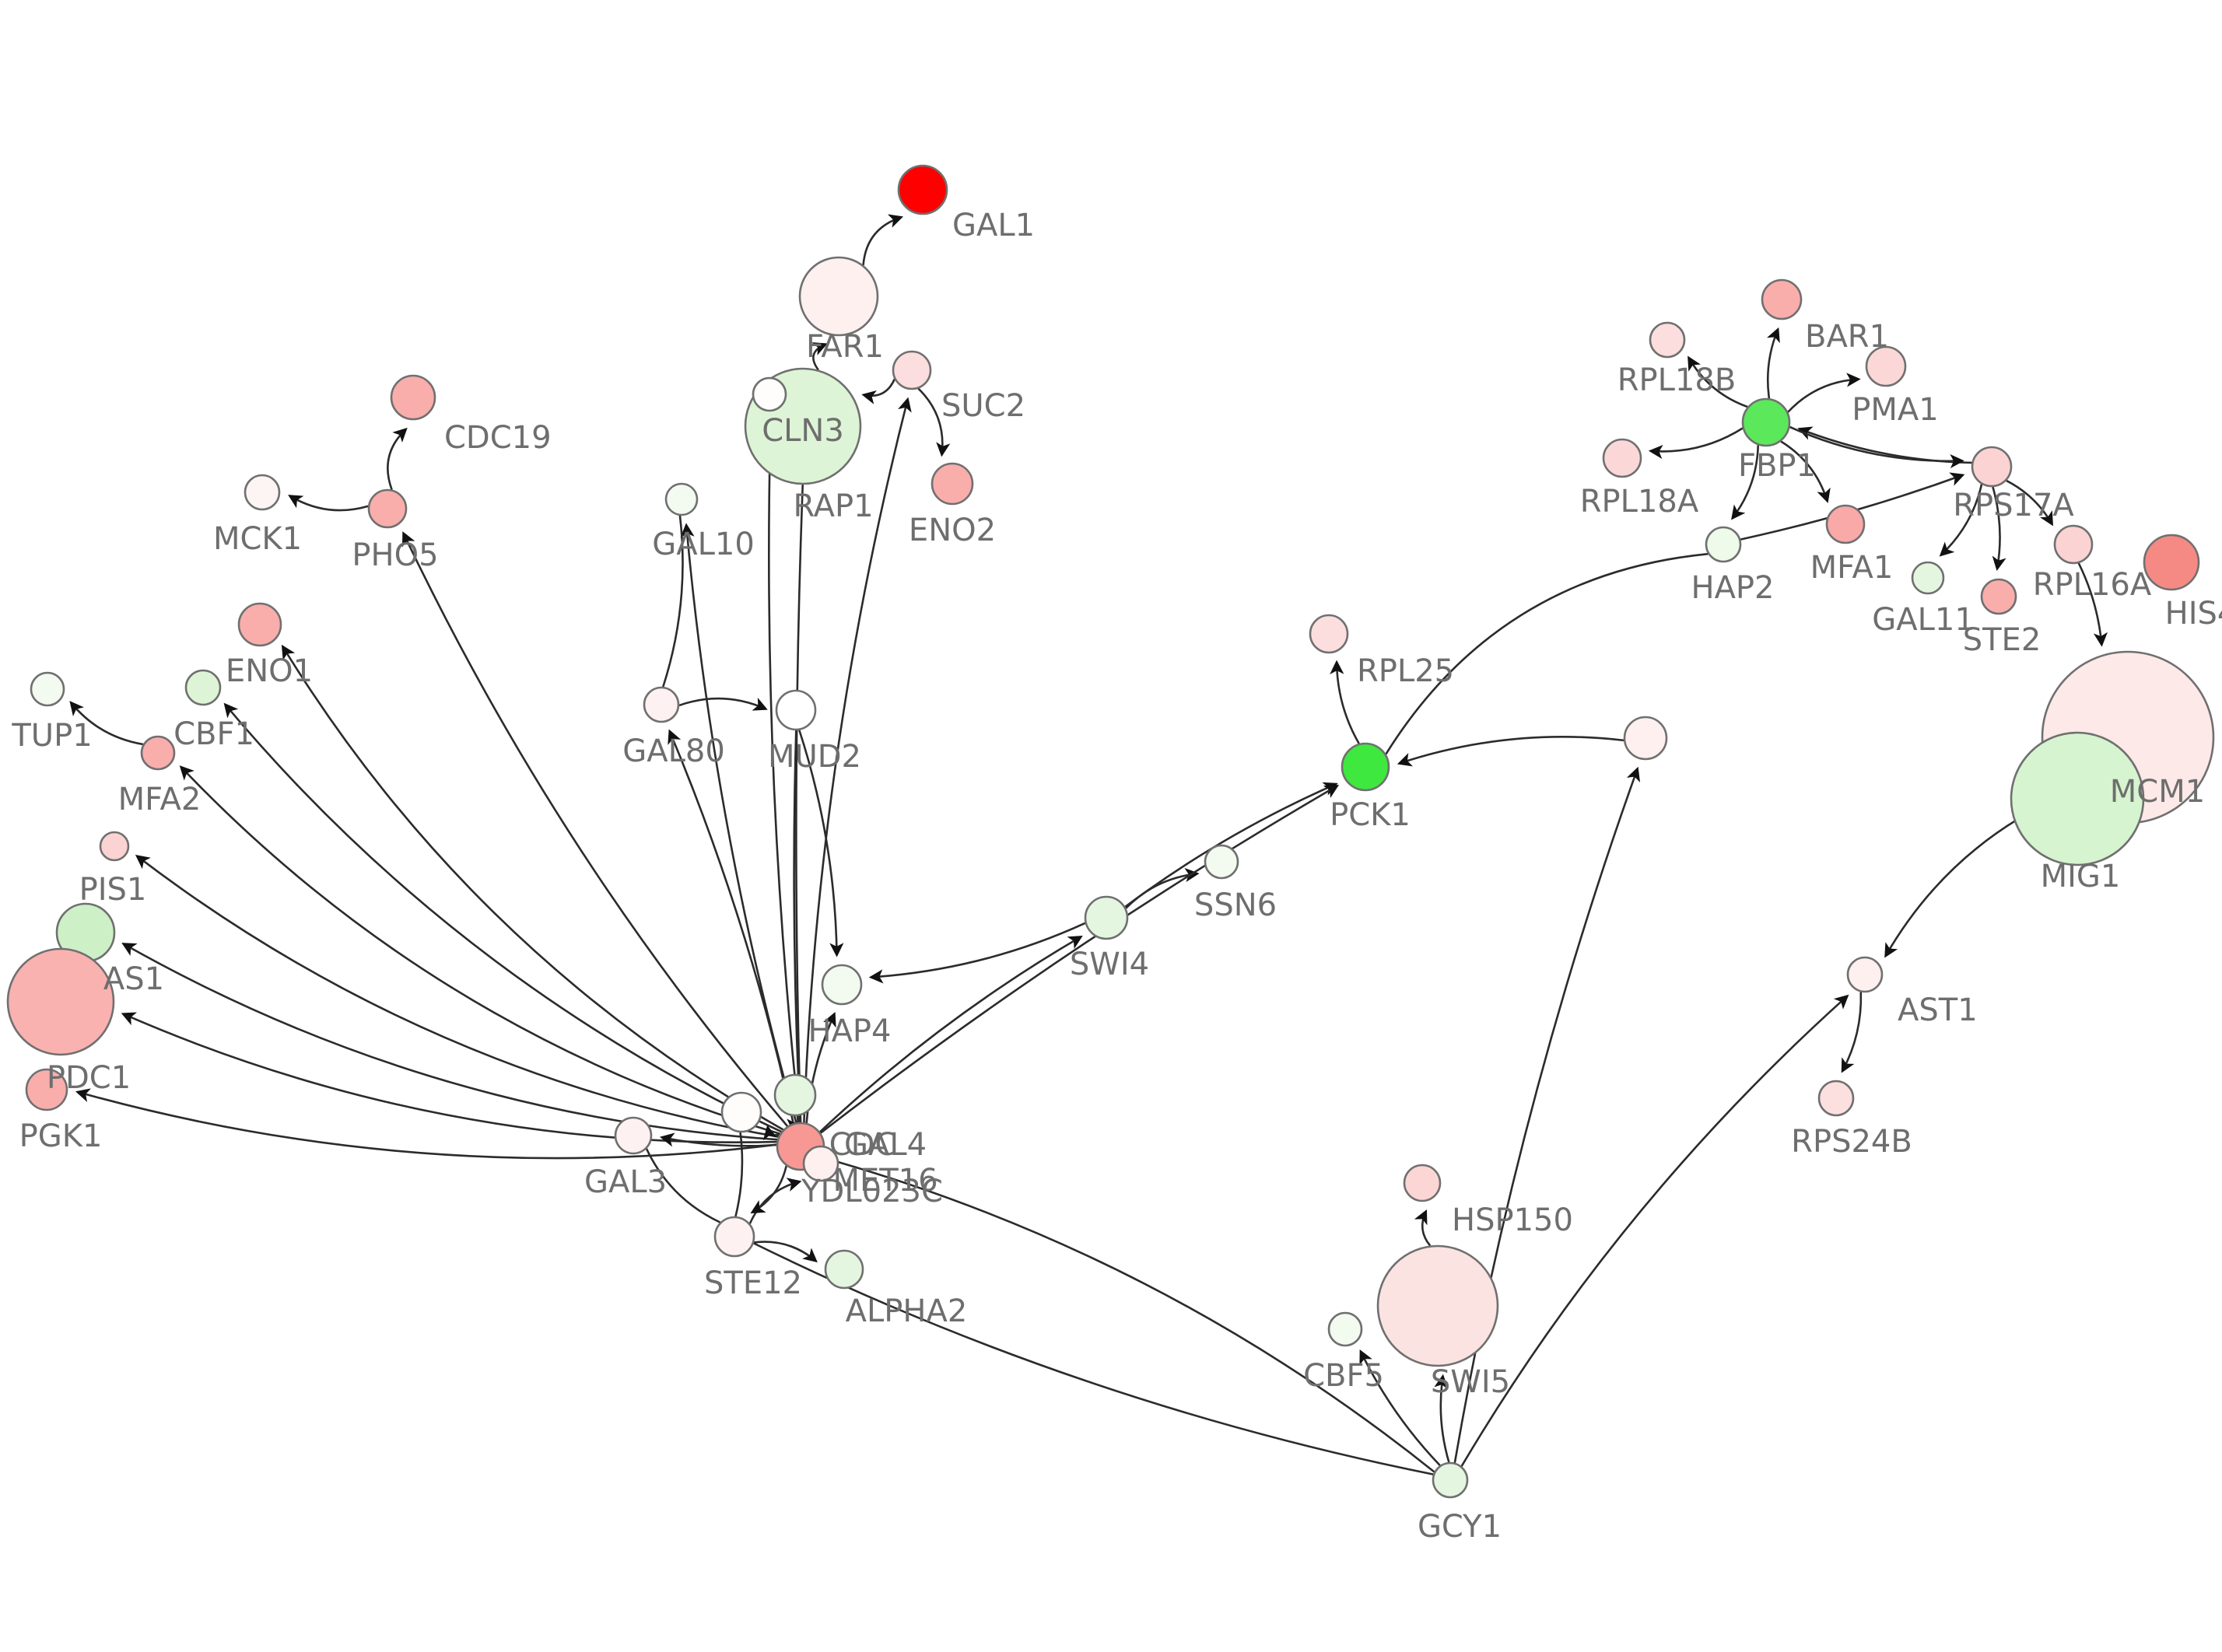  What do you see at coordinates (625, 1182) in the screenshot?
I see `node-label-gal3: GAL3` at bounding box center [625, 1182].